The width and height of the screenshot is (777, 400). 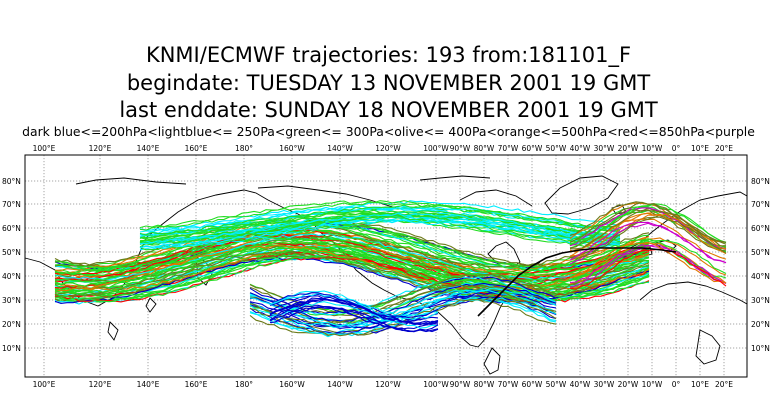 I want to click on lon-label-top: 90°W, so click(x=460, y=148).